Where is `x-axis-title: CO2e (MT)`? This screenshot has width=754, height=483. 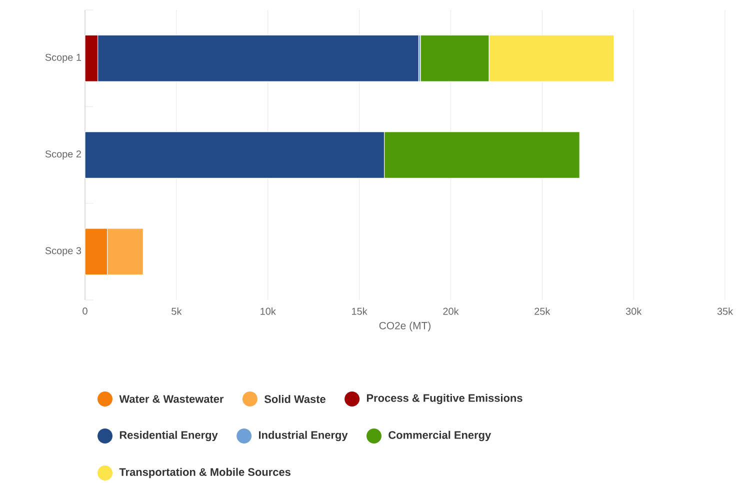 x-axis-title: CO2e (MT) is located at coordinates (404, 327).